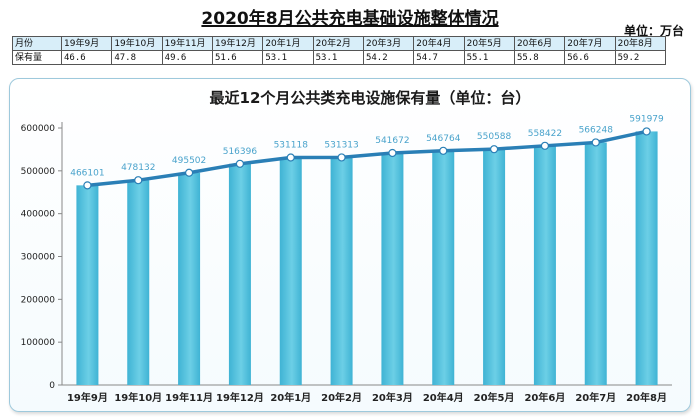 This screenshot has height=420, width=700. I want to click on chart-title: 最近12个月公共类充电设施保有量（单位：台）, so click(370, 98).